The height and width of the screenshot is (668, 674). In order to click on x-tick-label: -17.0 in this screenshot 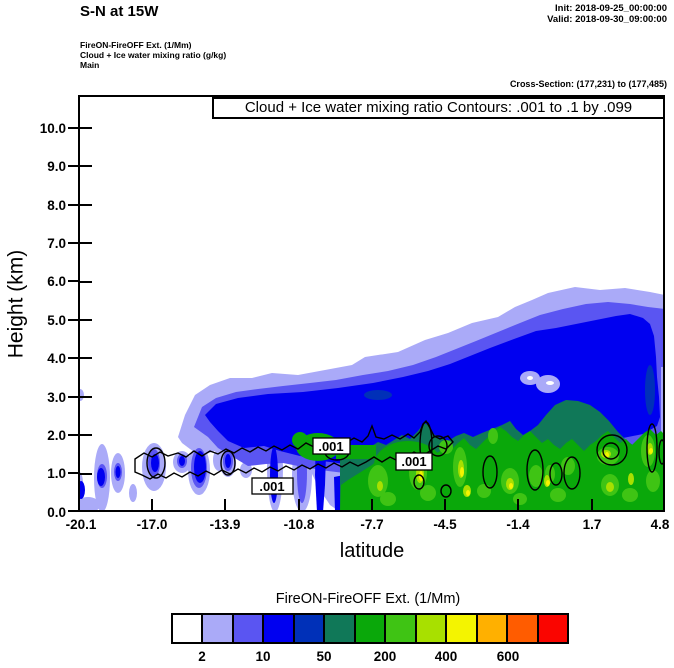, I will do `click(152, 524)`.